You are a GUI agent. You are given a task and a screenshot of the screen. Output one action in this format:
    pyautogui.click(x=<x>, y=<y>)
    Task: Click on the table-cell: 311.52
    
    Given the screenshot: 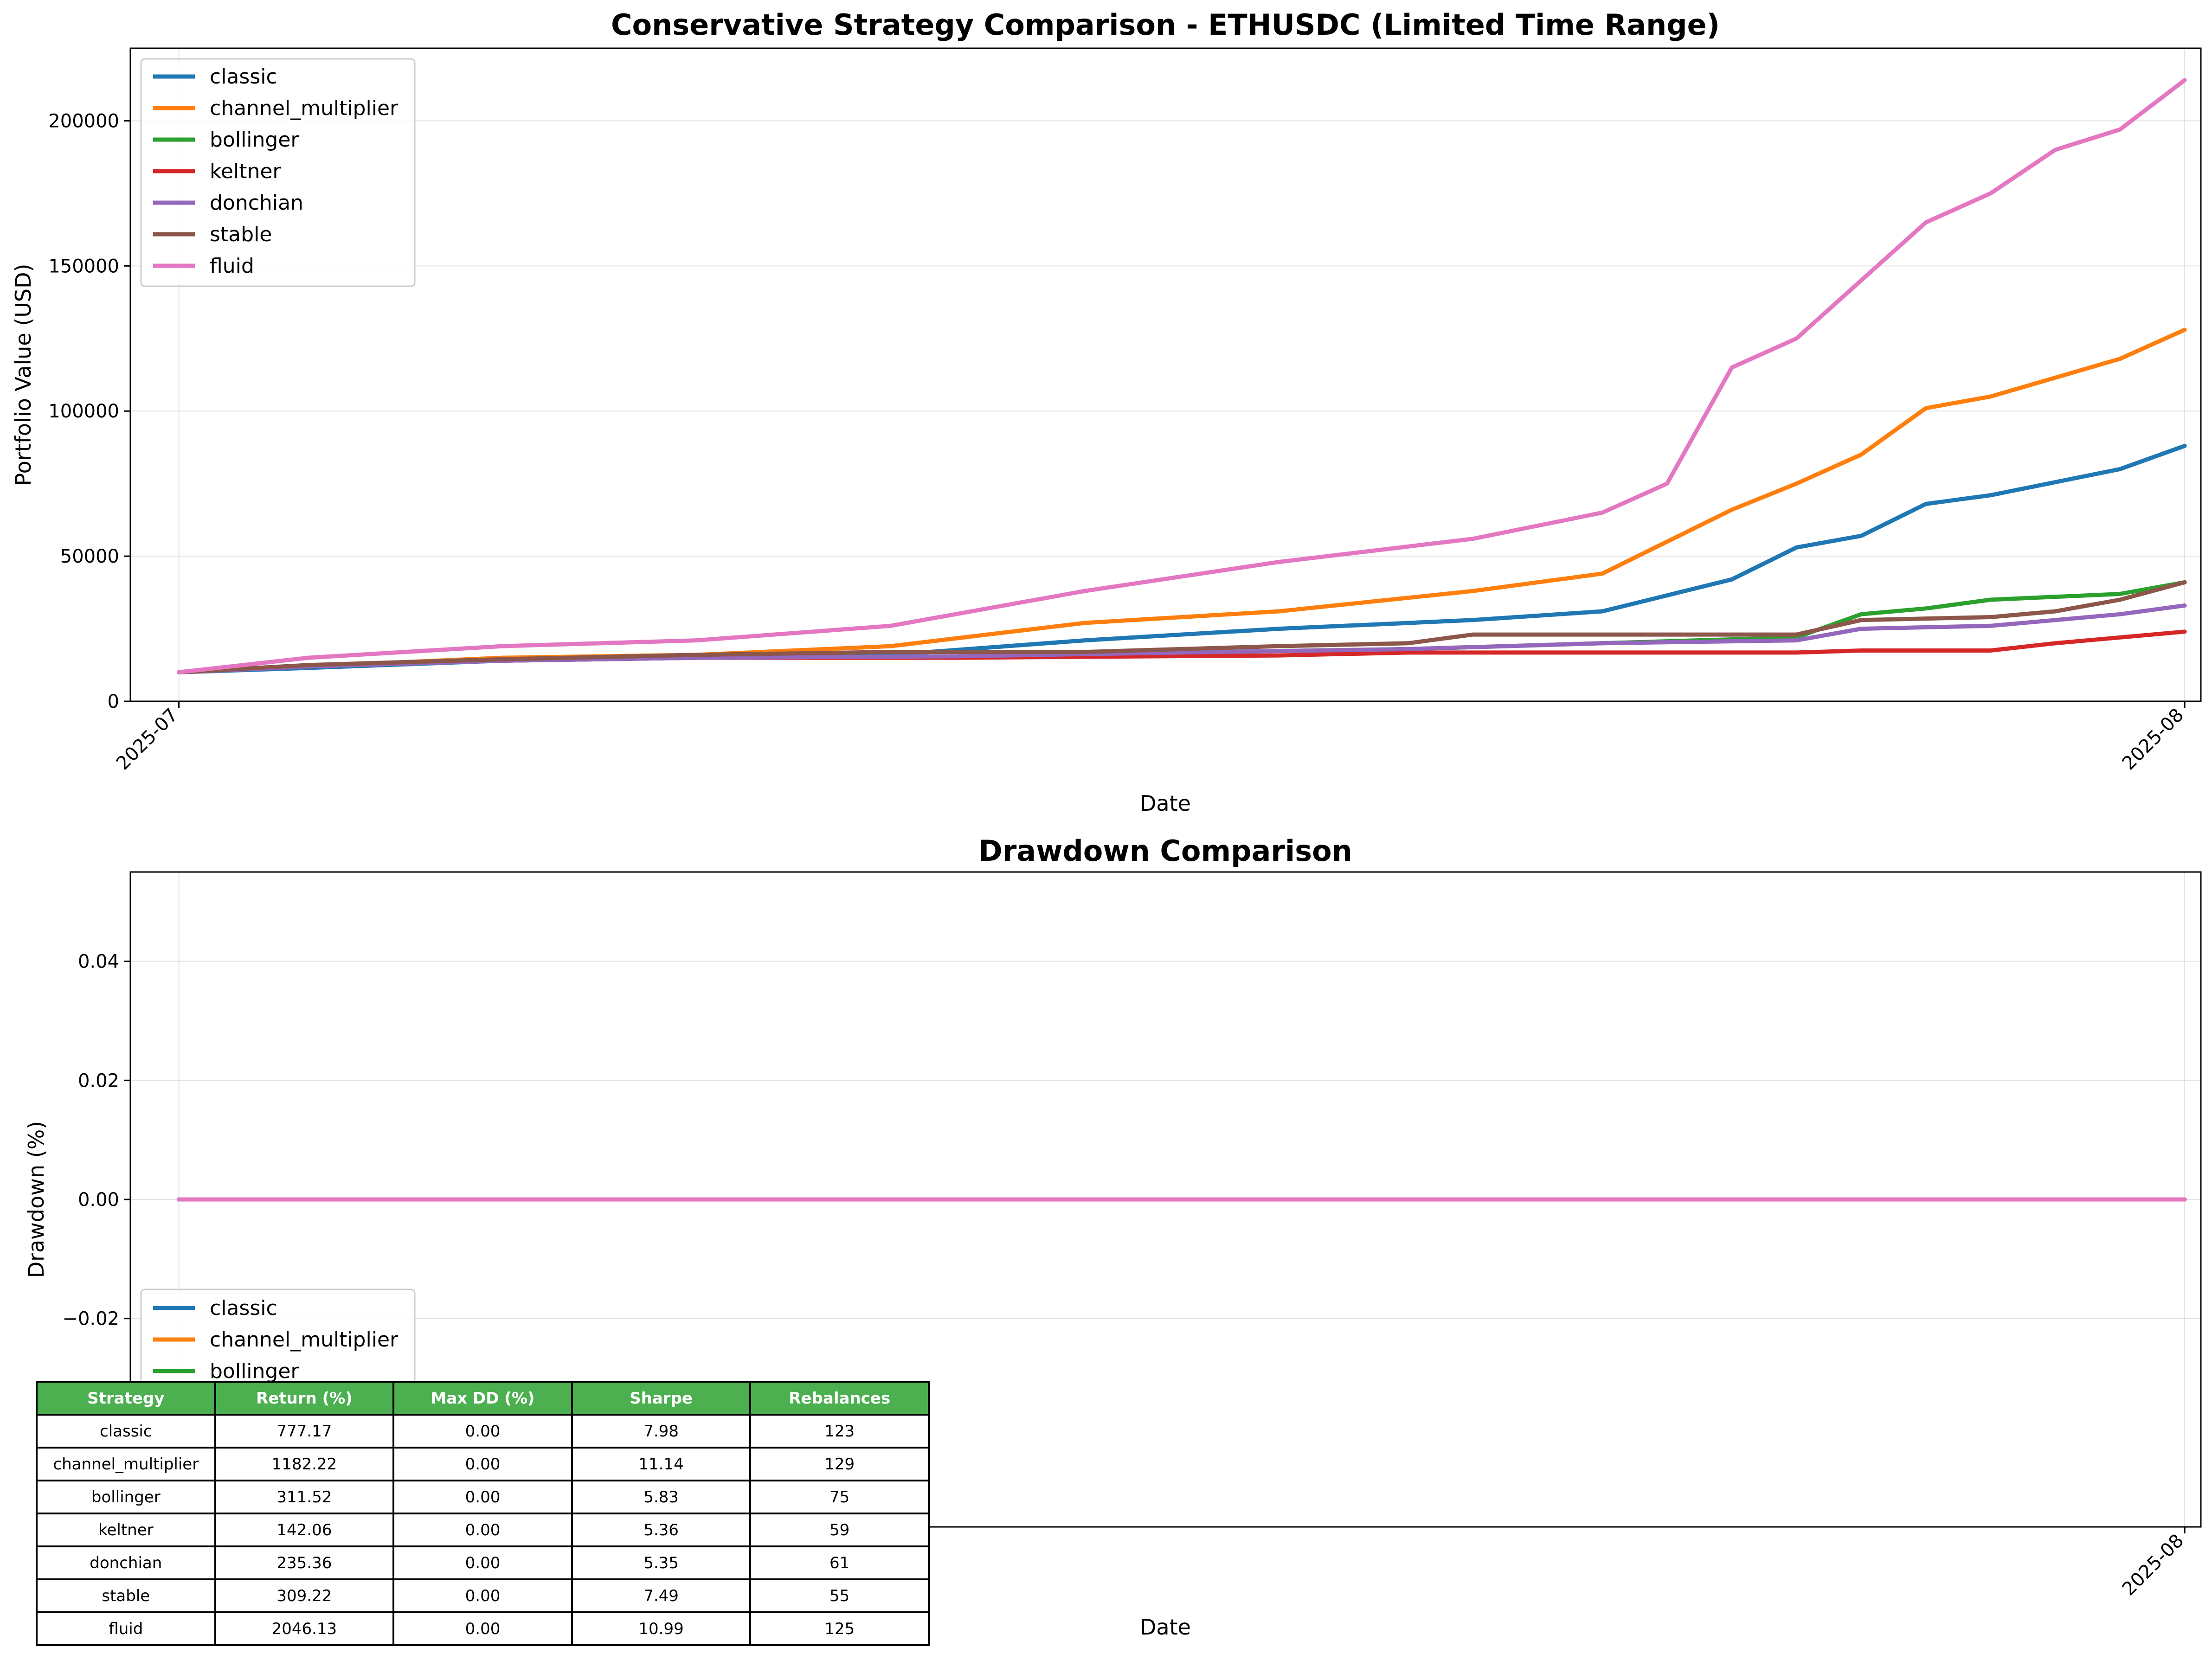 What is the action you would take?
    pyautogui.click(x=304, y=1497)
    